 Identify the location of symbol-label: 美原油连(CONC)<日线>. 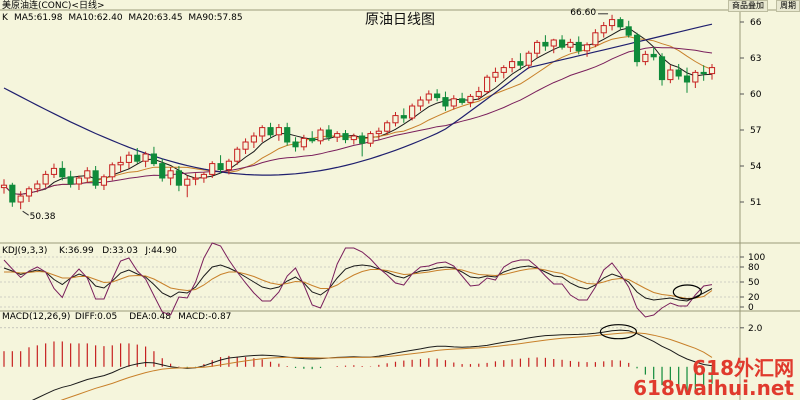
(53, 5).